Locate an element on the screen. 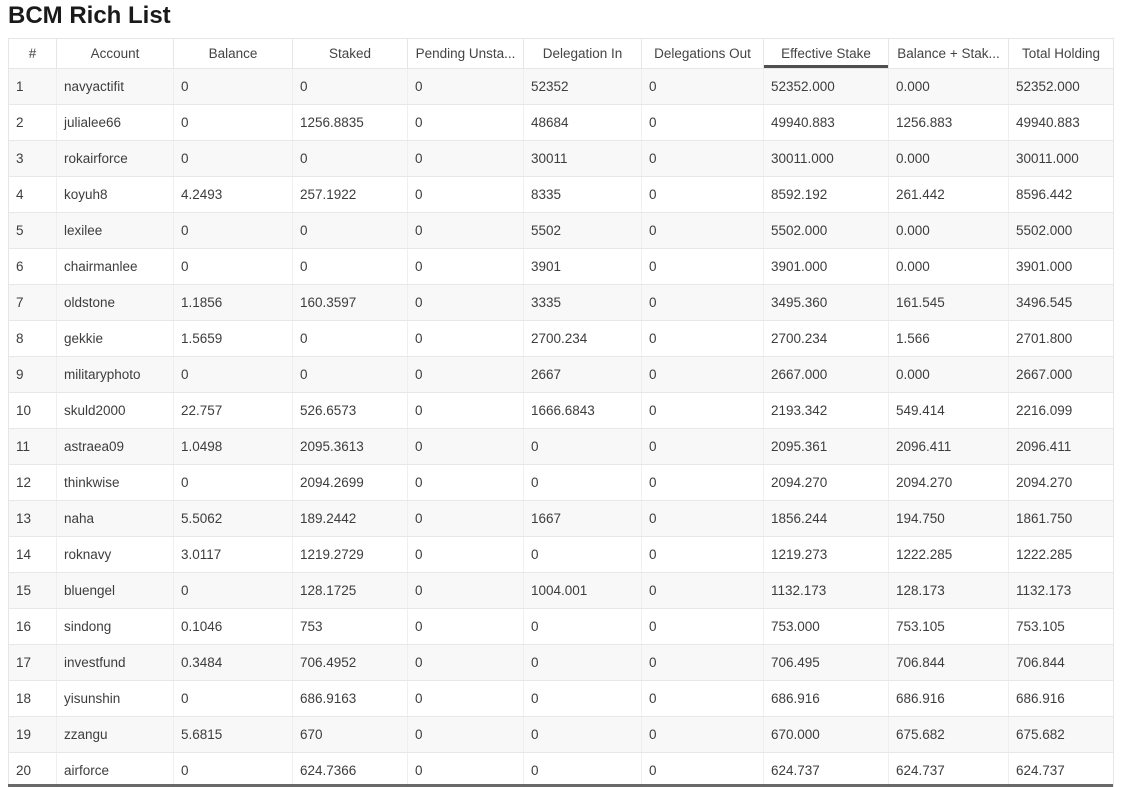  cell-rank: 2 is located at coordinates (32, 122).